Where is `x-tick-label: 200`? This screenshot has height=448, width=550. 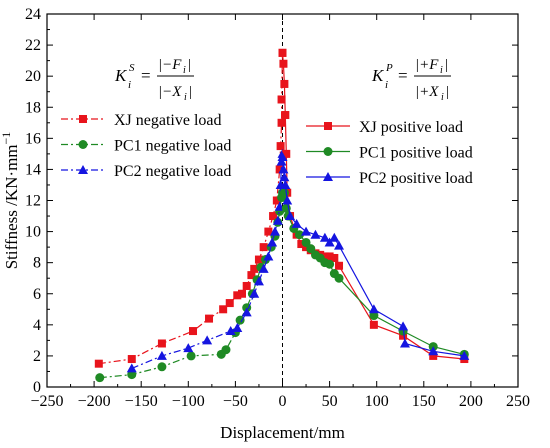
x-tick-label: 200 is located at coordinates (471, 401).